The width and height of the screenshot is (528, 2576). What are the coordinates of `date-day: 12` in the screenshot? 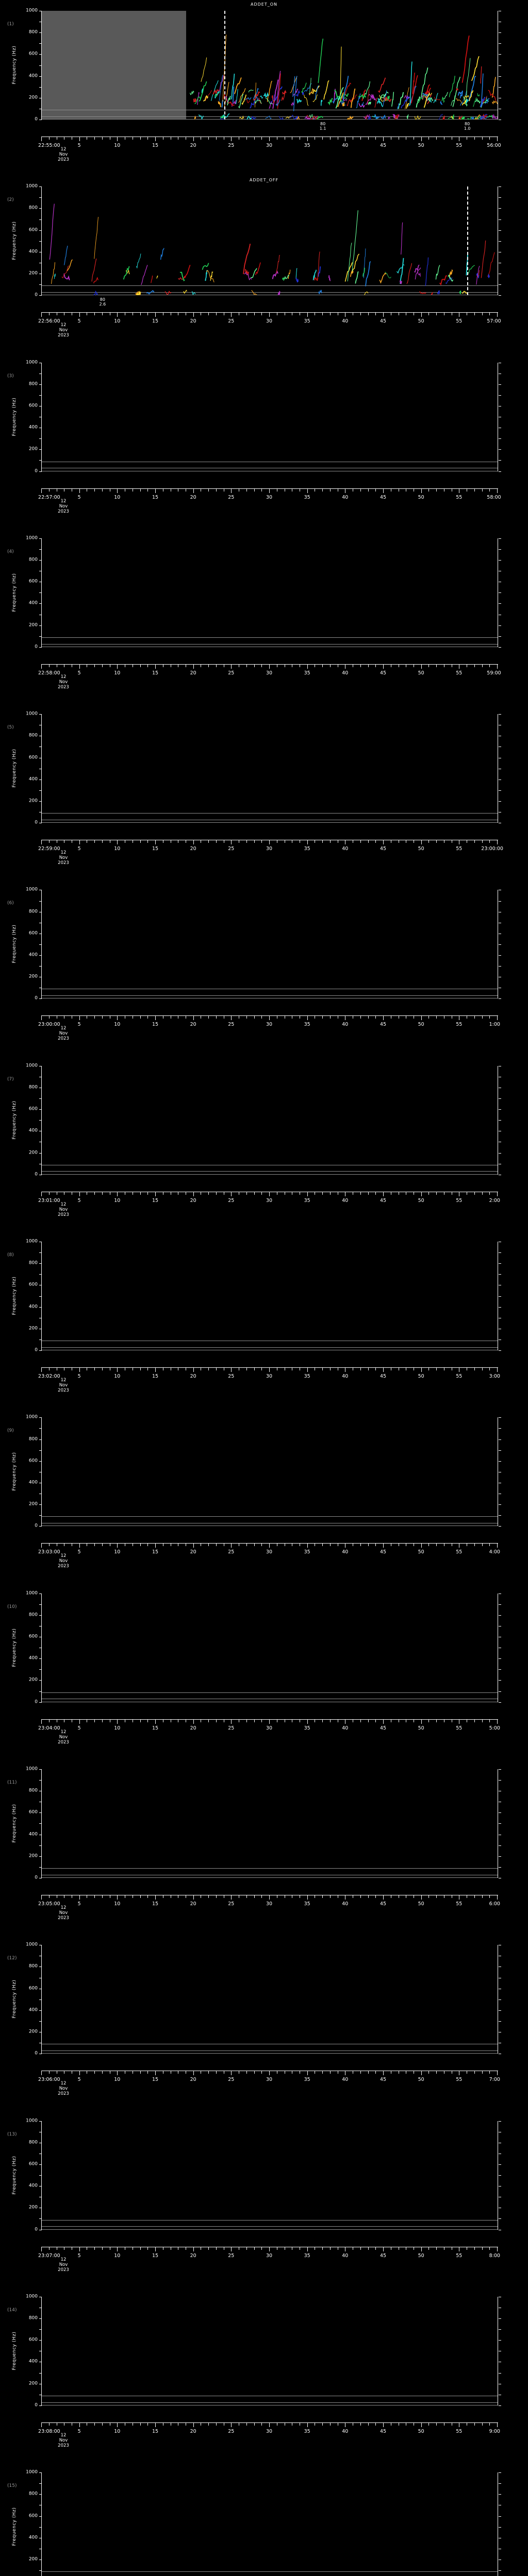 It's located at (63, 853).